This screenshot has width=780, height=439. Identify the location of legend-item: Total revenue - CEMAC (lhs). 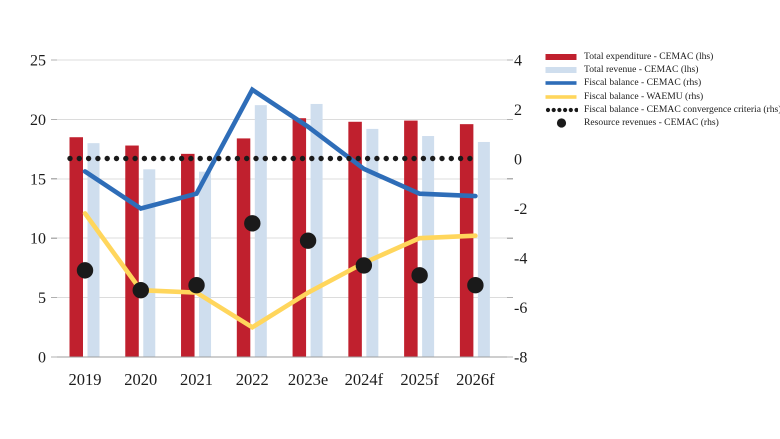
(662, 69).